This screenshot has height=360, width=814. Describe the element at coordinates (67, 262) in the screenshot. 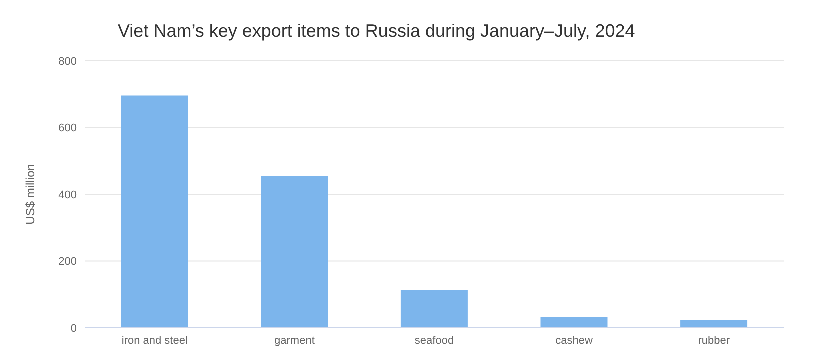

I see `y-tick-label: 200` at that location.